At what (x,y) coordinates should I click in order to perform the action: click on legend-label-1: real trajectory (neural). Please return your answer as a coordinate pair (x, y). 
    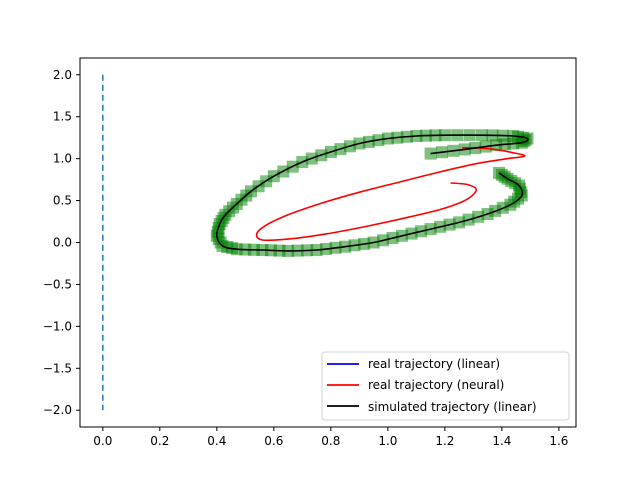
    Looking at the image, I should click on (436, 385).